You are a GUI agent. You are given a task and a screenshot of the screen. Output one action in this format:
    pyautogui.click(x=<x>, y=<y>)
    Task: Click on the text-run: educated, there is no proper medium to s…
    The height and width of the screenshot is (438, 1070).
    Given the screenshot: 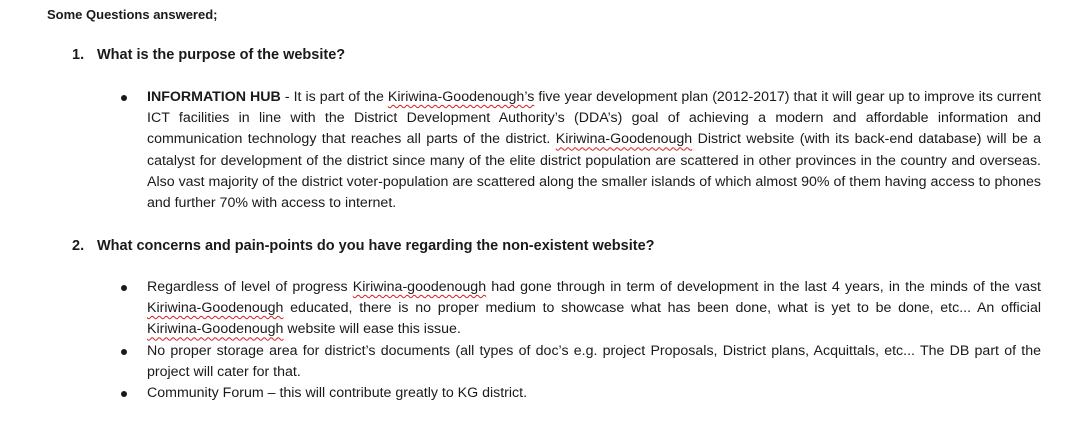 What is the action you would take?
    pyautogui.click(x=662, y=308)
    